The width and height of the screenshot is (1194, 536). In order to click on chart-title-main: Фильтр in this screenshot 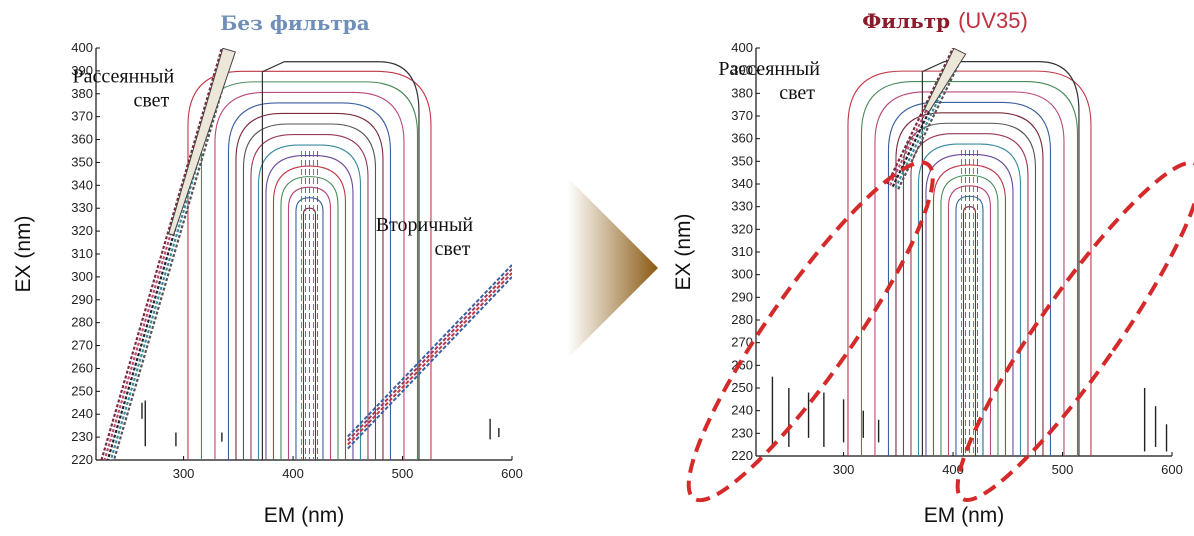, I will do `click(906, 21)`.